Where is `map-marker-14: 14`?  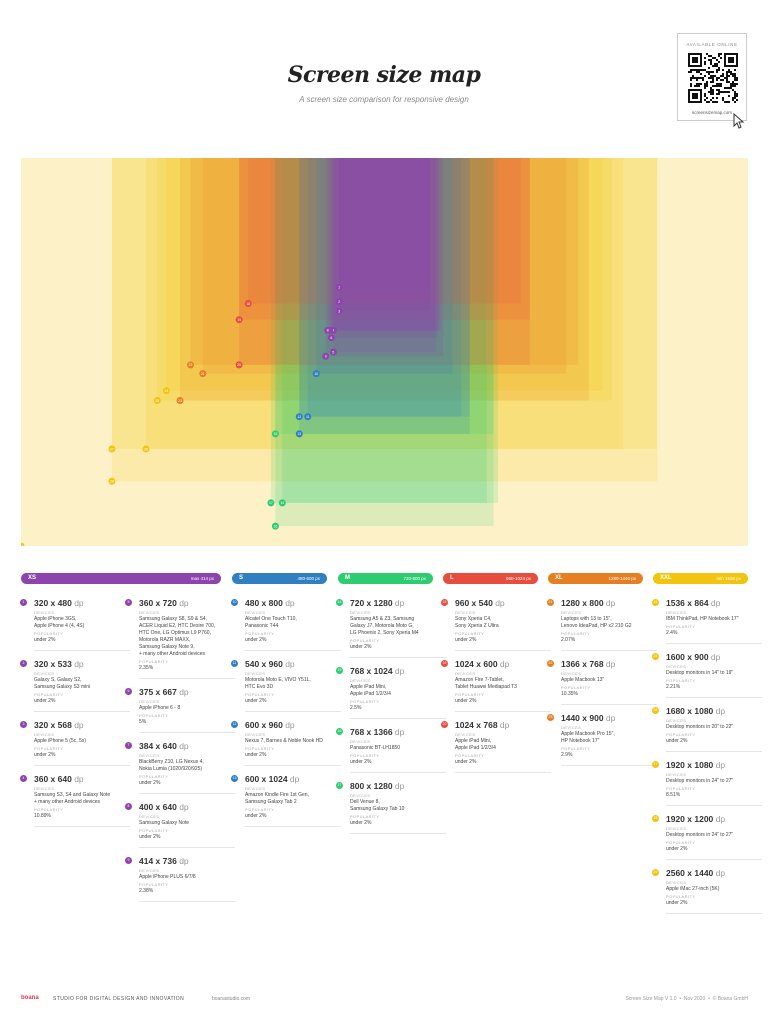
map-marker-14: 14 is located at coordinates (282, 503).